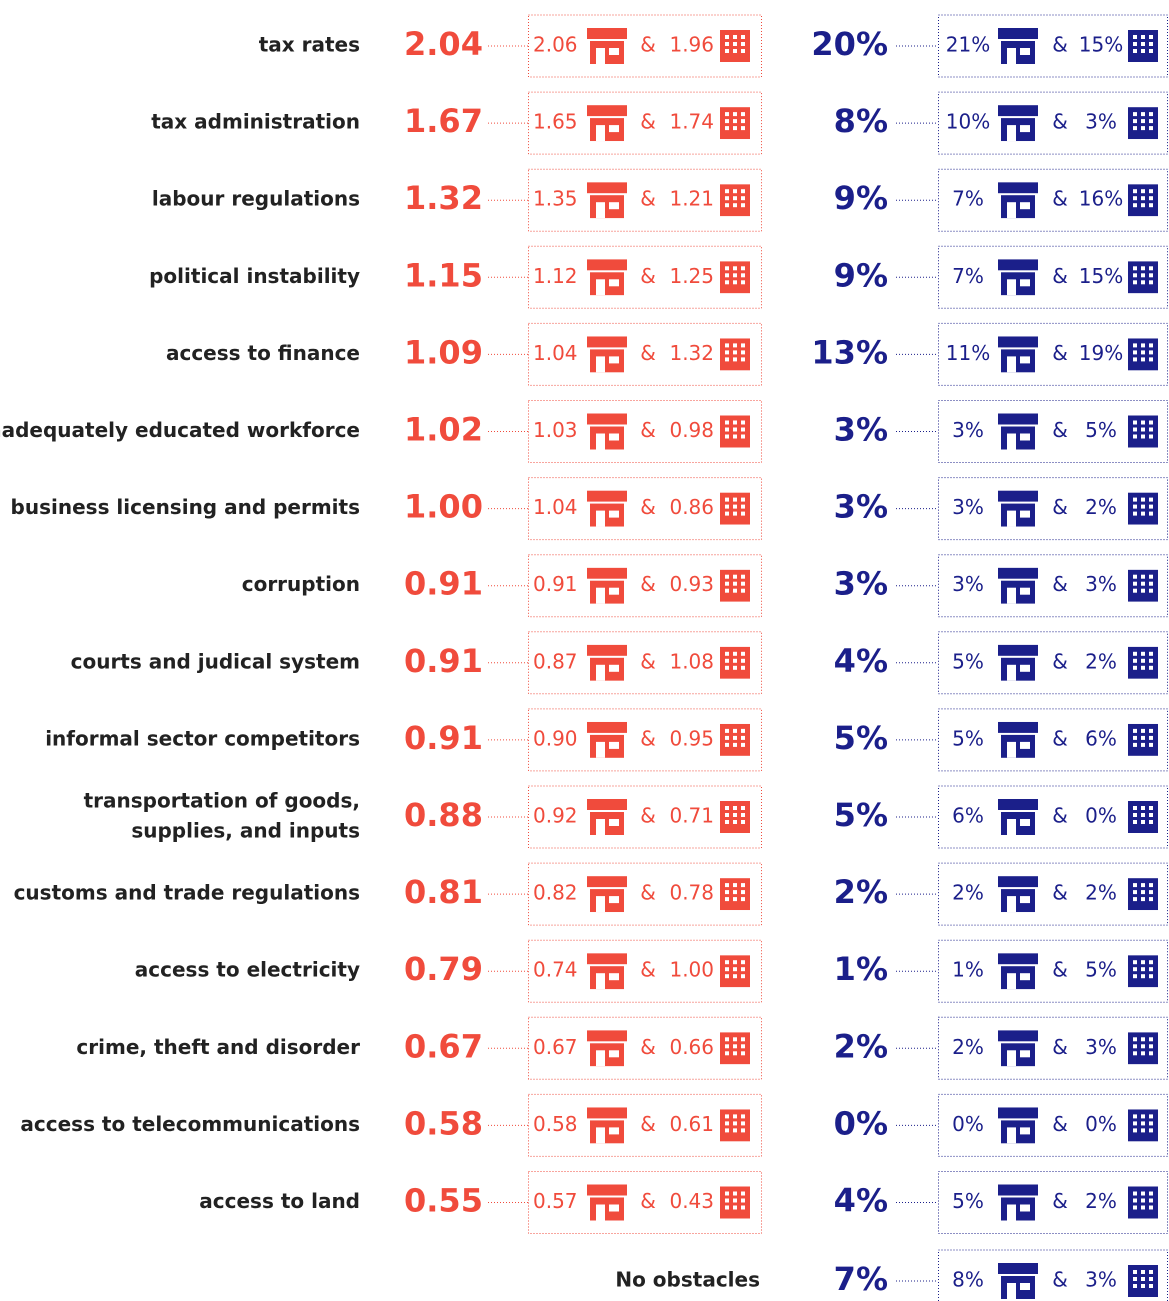 Image resolution: width=1169 pixels, height=1301 pixels. I want to click on score-small: 0.92, so click(555, 816).